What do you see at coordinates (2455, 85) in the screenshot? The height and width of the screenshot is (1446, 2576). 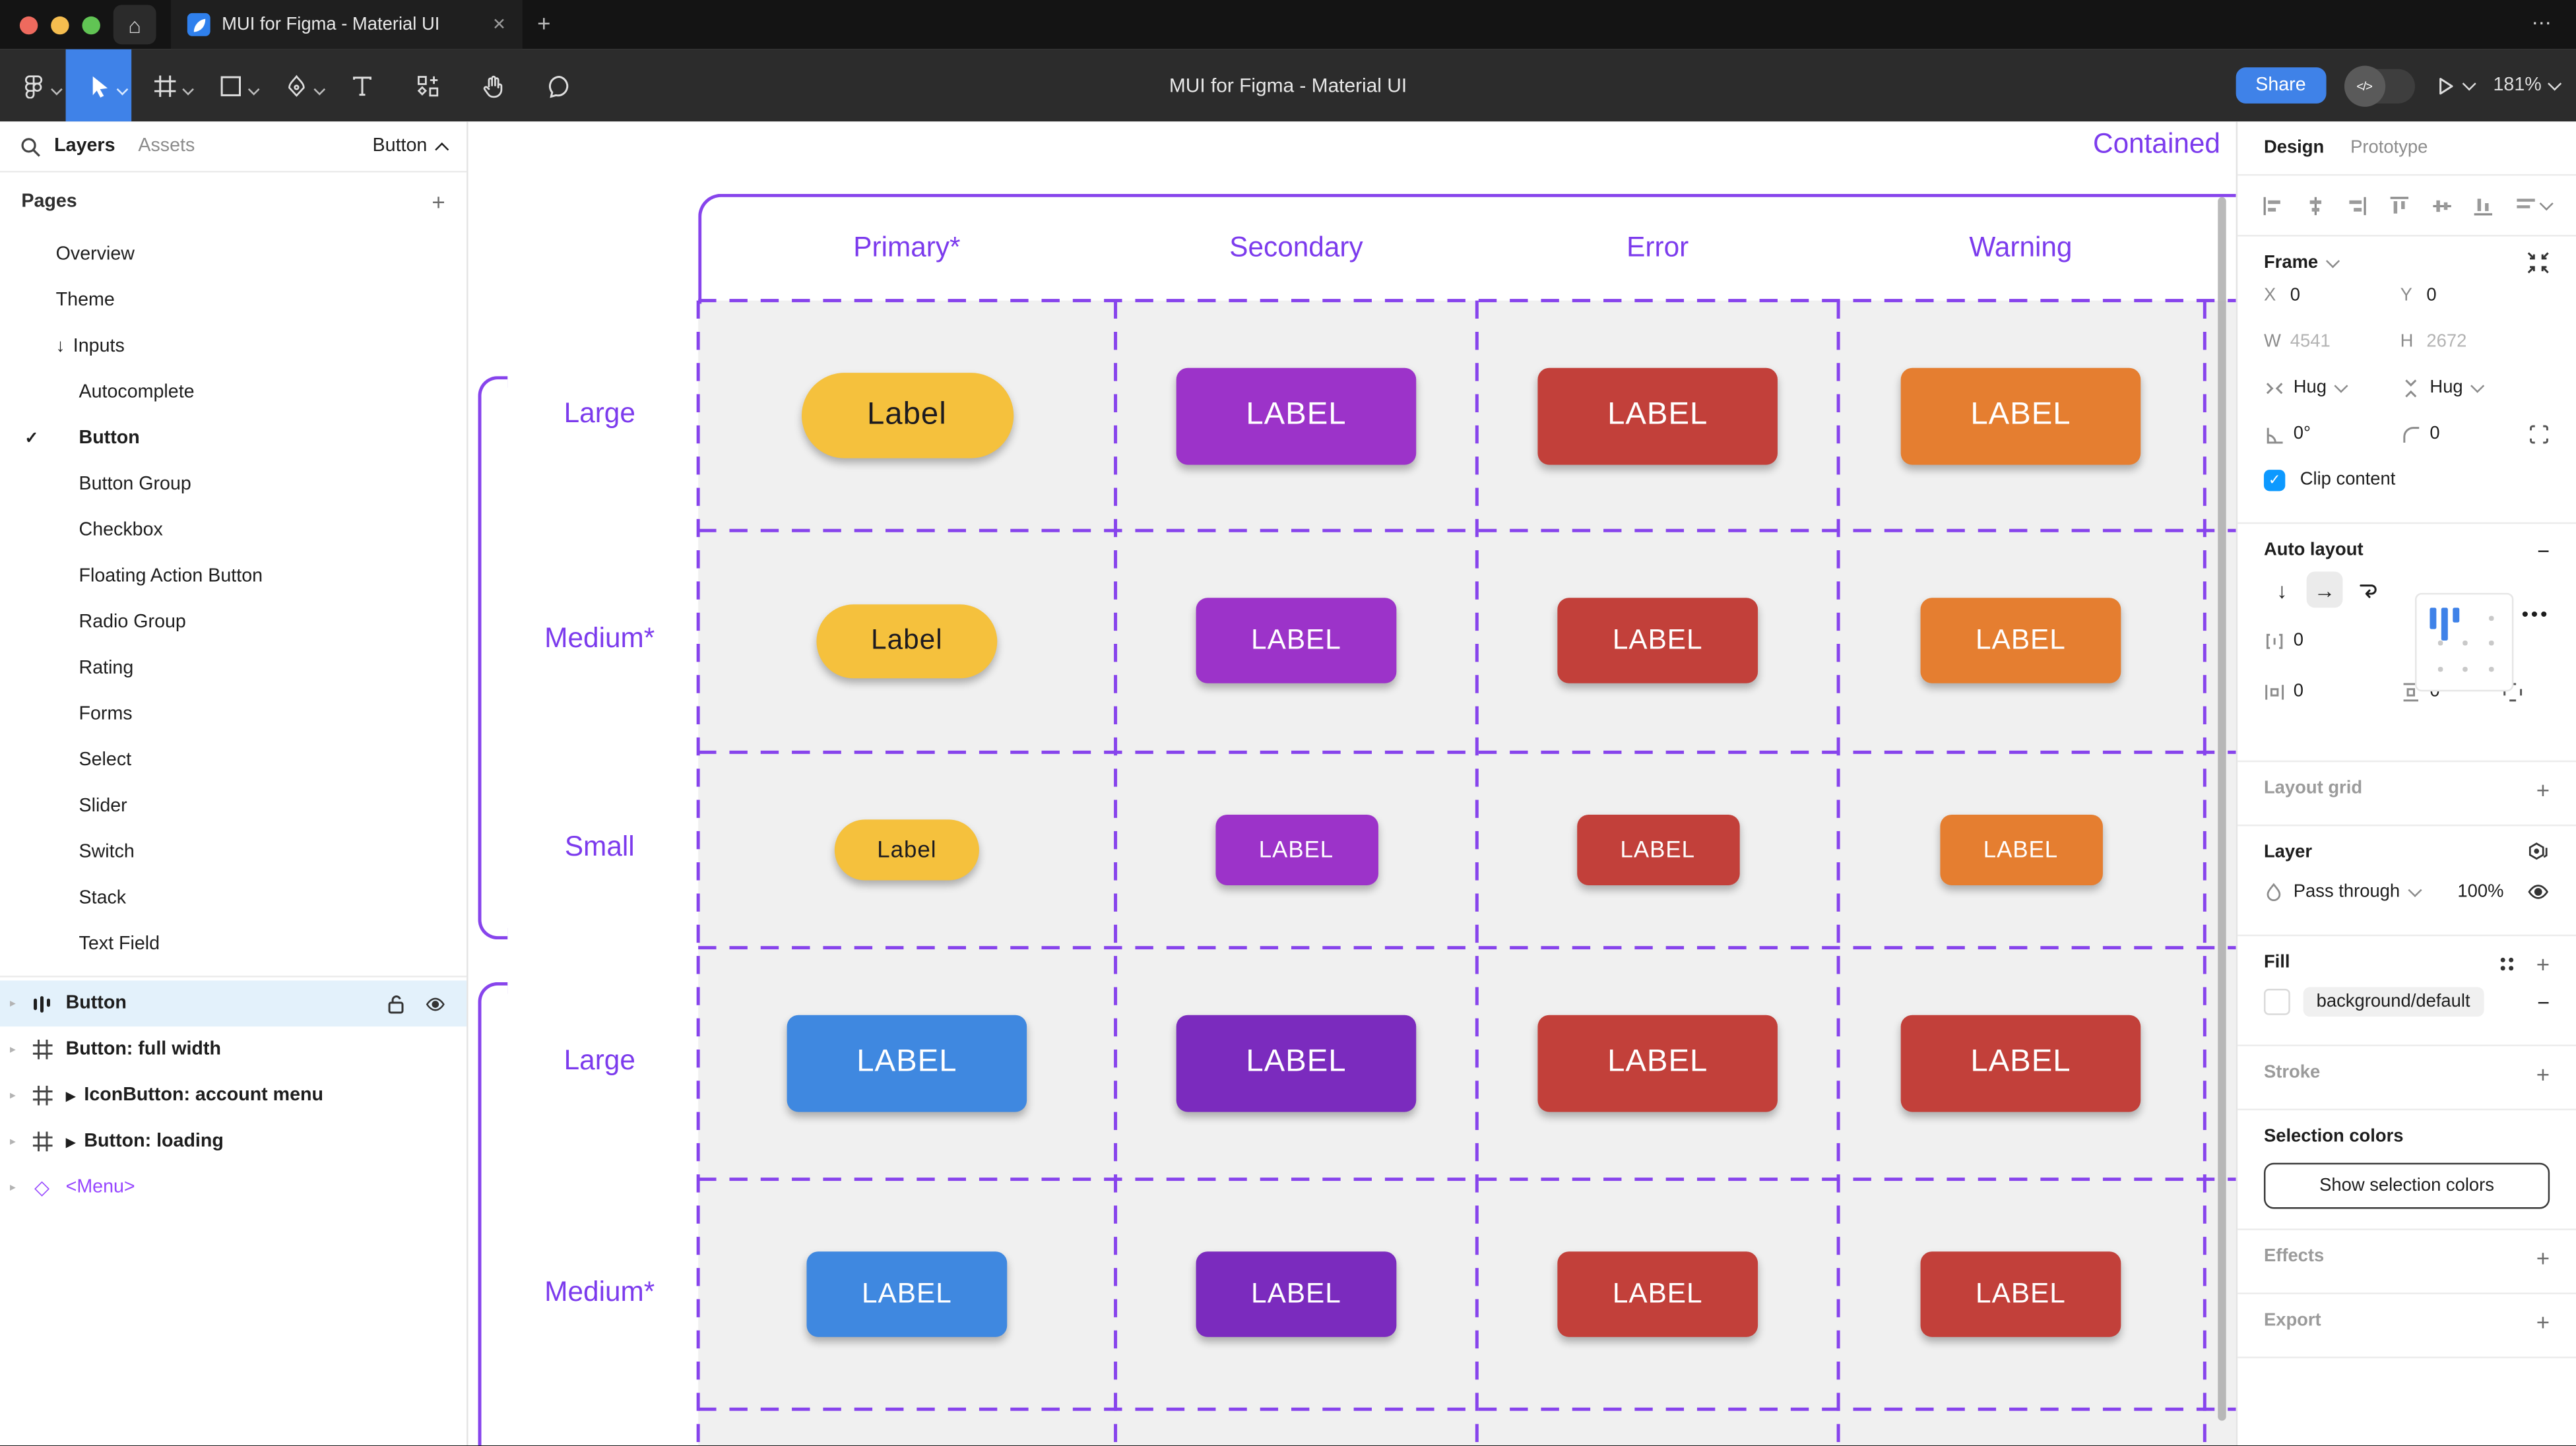 I see `present-button` at bounding box center [2455, 85].